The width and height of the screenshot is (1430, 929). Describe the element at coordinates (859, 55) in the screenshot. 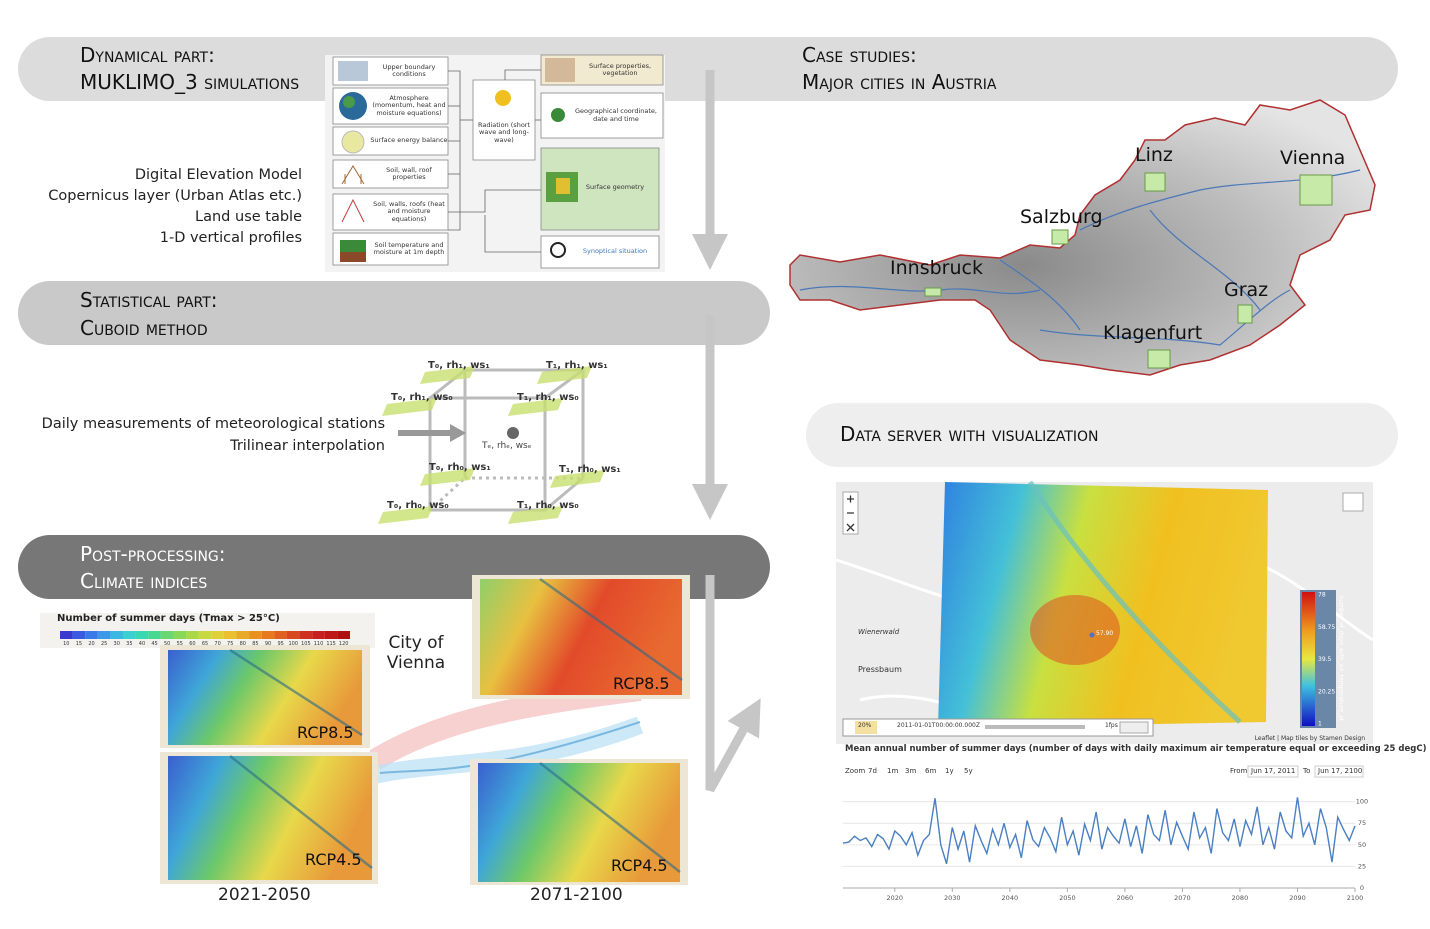

I see `title: Case studies:` at that location.